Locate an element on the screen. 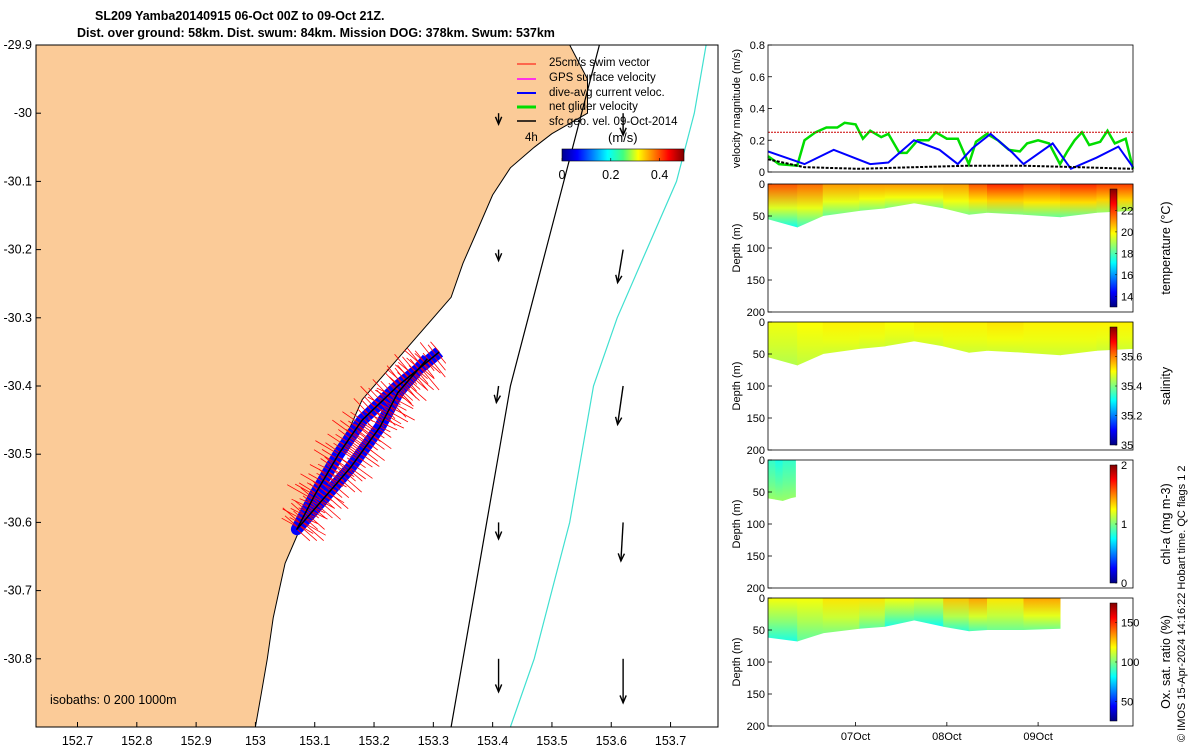 This screenshot has height=750, width=1200. legend-label-net-velocity: net glider velocity is located at coordinates (593, 107).